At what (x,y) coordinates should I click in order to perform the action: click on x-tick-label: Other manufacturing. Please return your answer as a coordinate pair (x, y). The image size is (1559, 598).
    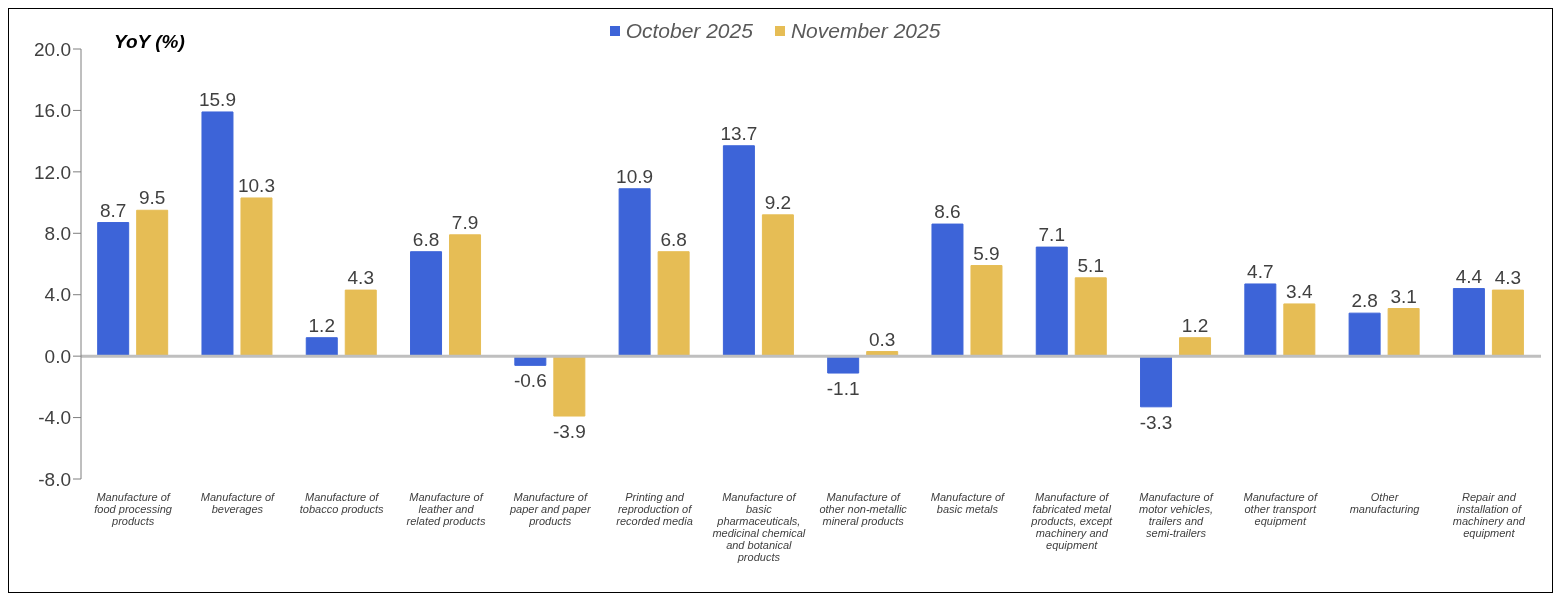
    Looking at the image, I should click on (1385, 503).